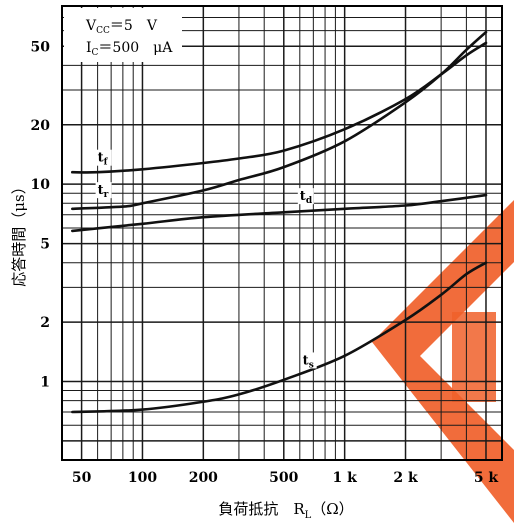 The height and width of the screenshot is (523, 514). I want to click on x-axis-title-main: 負荷抵抗 R, so click(261, 509).